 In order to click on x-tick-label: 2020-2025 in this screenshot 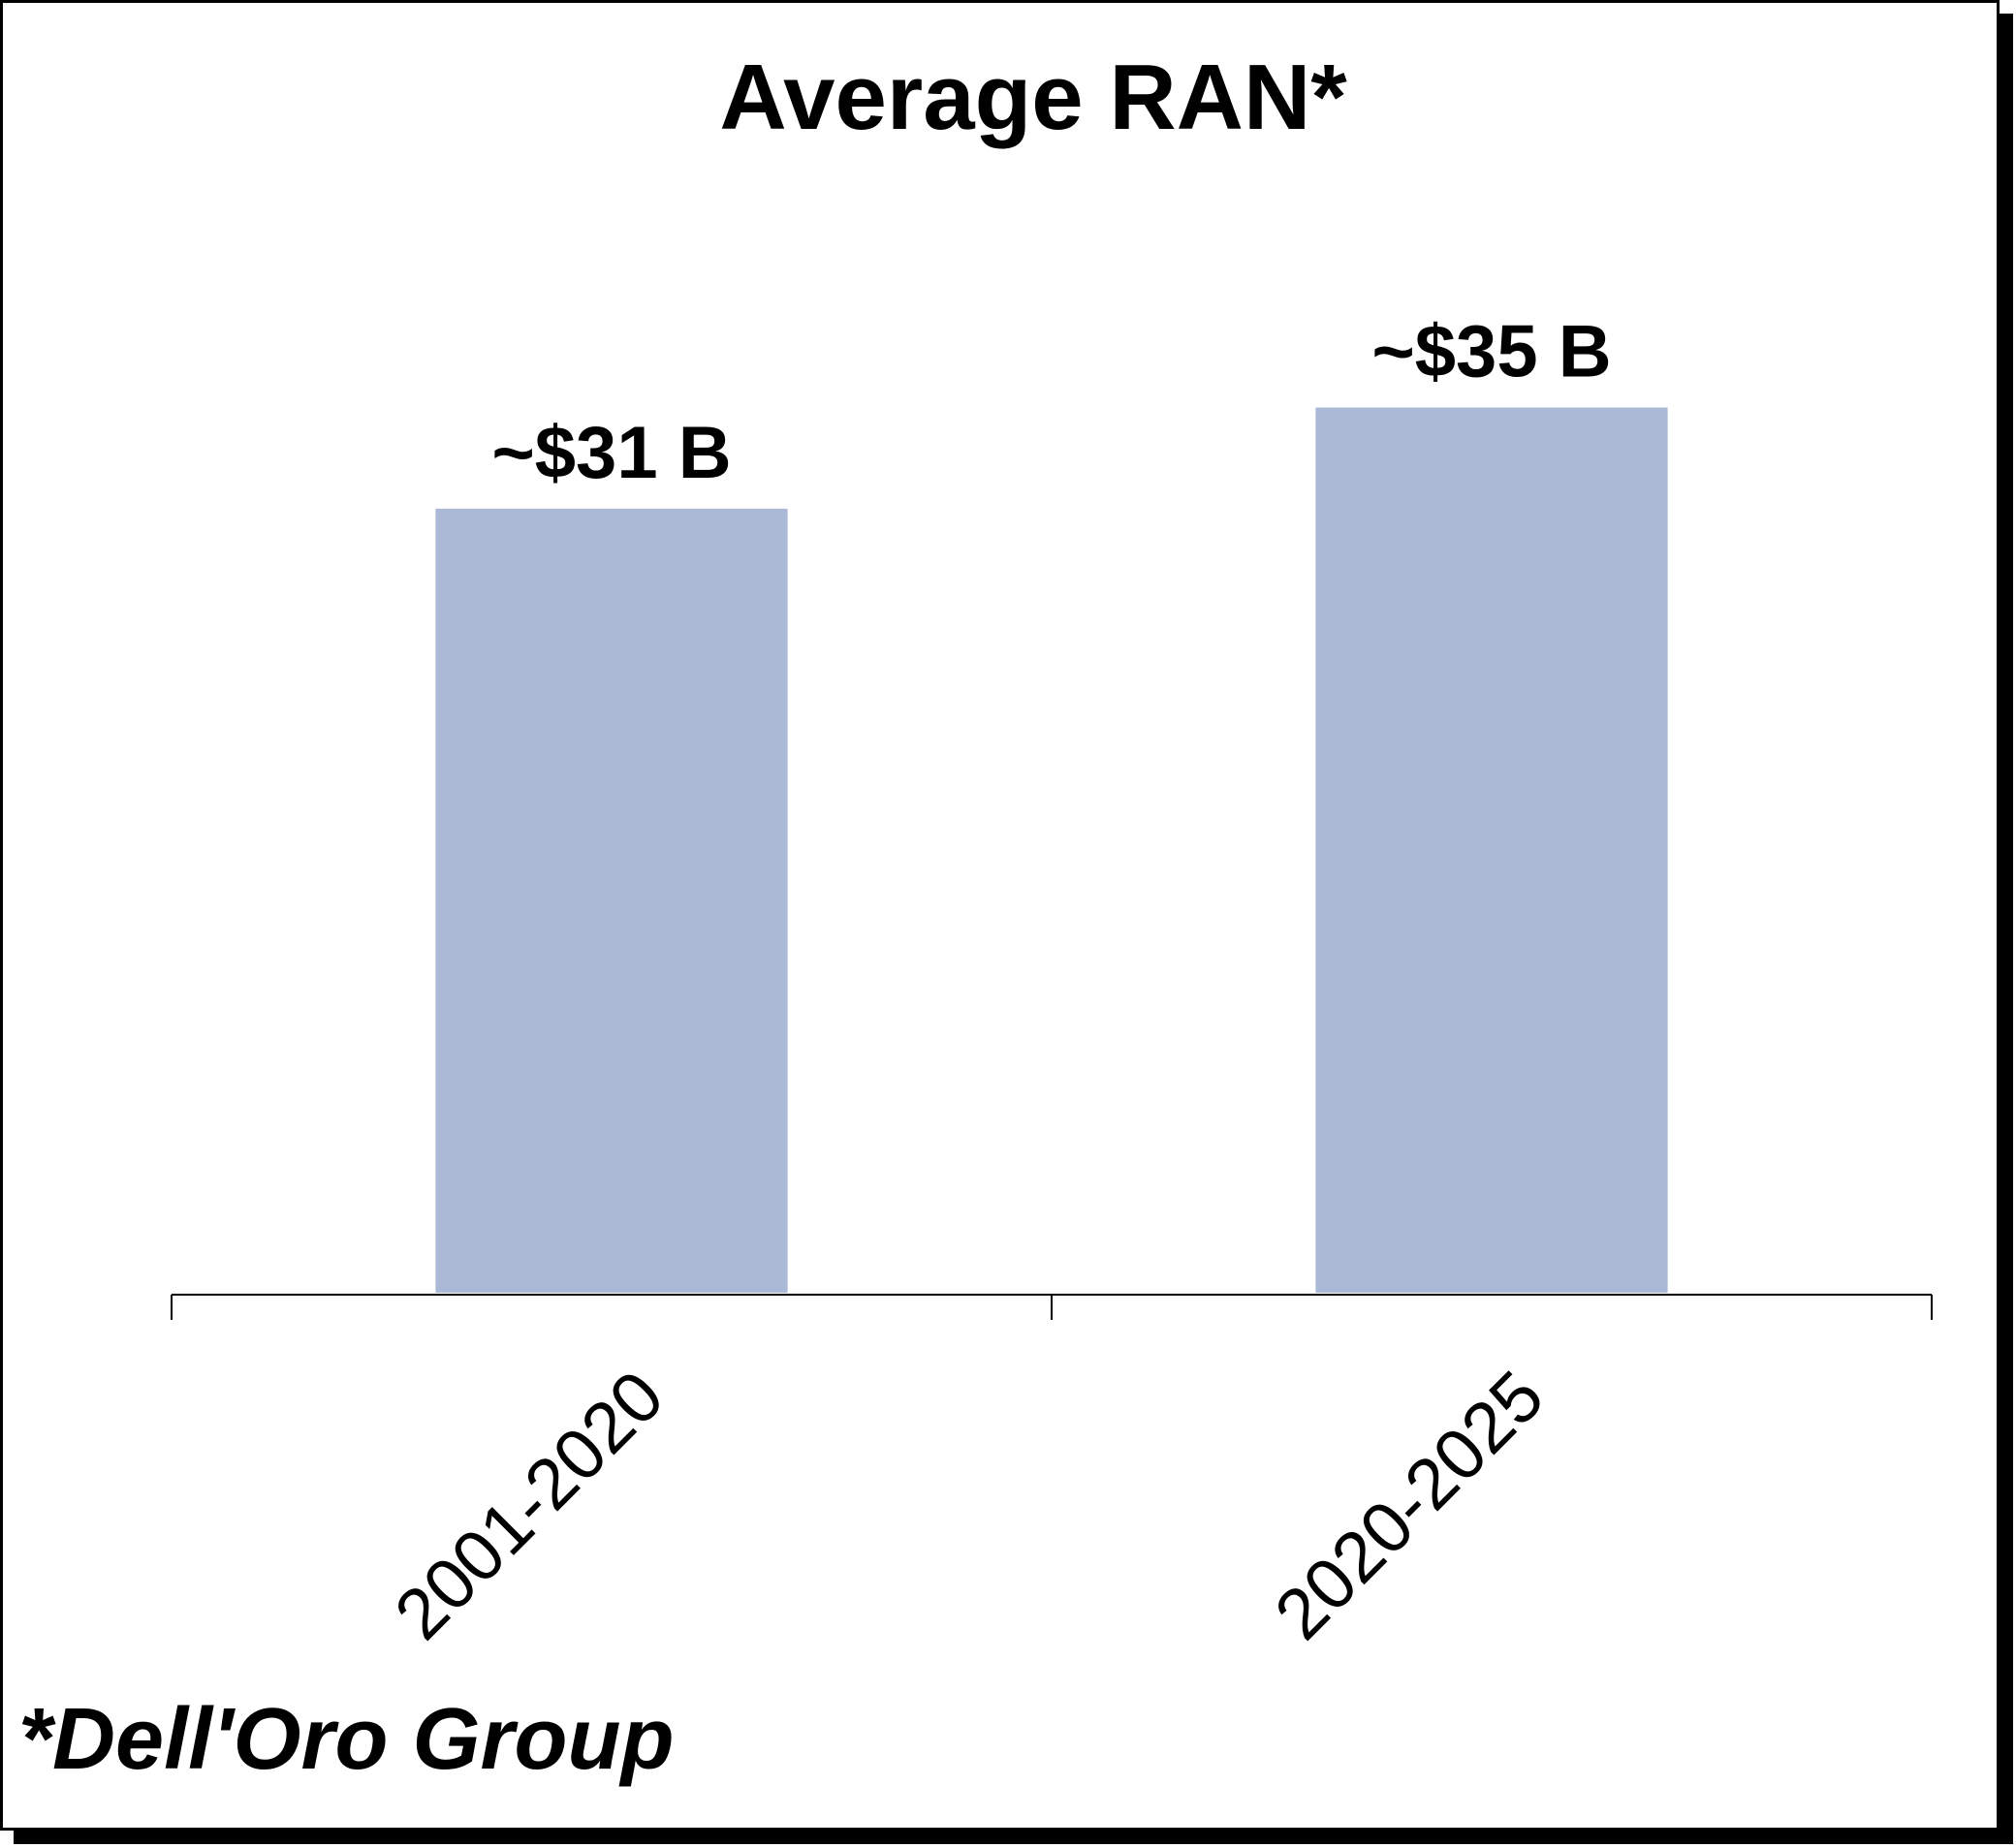, I will do `click(1409, 1505)`.